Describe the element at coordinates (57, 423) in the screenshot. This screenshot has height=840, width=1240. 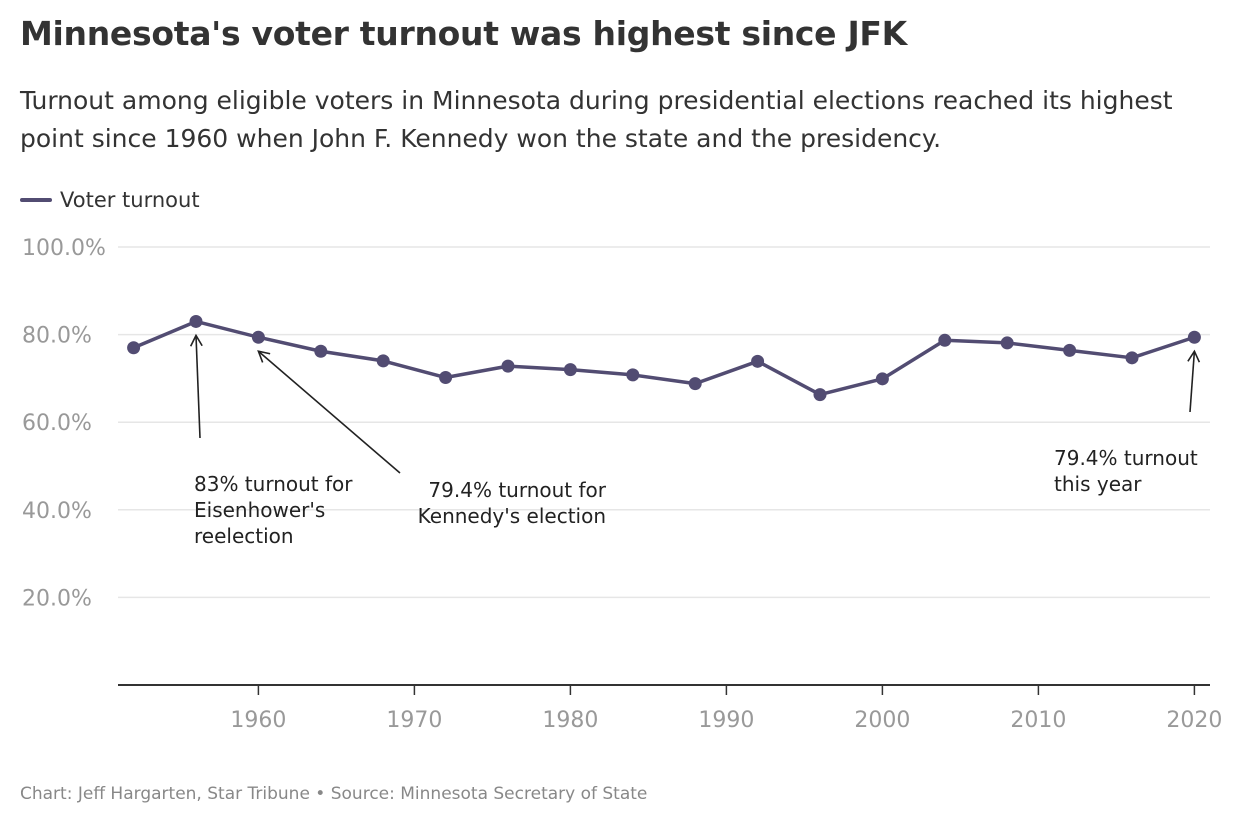
I see `y-tick-label: 60.0%` at that location.